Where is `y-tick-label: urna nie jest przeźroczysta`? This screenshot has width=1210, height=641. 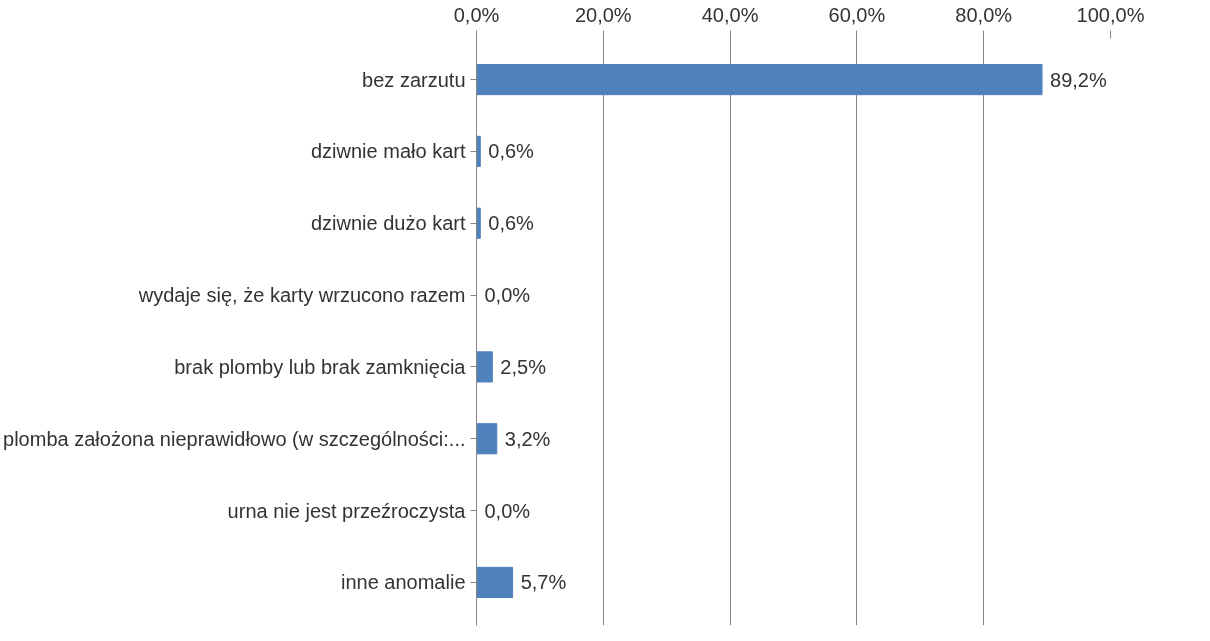
y-tick-label: urna nie jest przeźroczysta is located at coordinates (347, 510).